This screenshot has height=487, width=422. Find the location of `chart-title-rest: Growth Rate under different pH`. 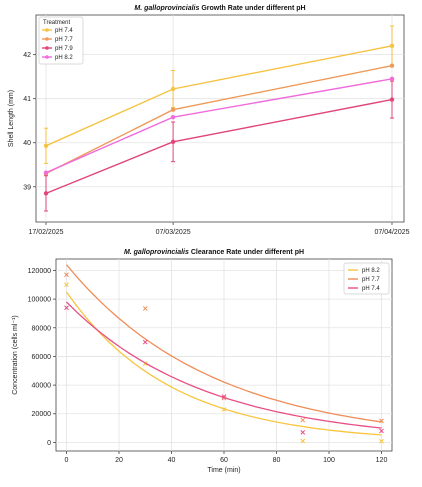

chart-title-rest: Growth Rate under different pH is located at coordinates (252, 8).